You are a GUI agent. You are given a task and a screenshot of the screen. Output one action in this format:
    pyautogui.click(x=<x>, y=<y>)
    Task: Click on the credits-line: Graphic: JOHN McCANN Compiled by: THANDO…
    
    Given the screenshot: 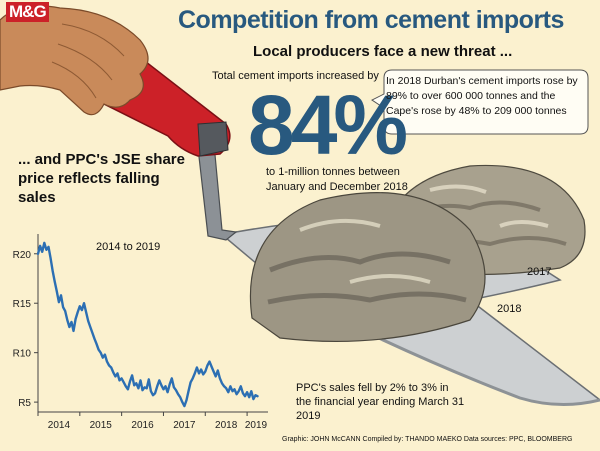 What is the action you would take?
    pyautogui.click(x=427, y=439)
    